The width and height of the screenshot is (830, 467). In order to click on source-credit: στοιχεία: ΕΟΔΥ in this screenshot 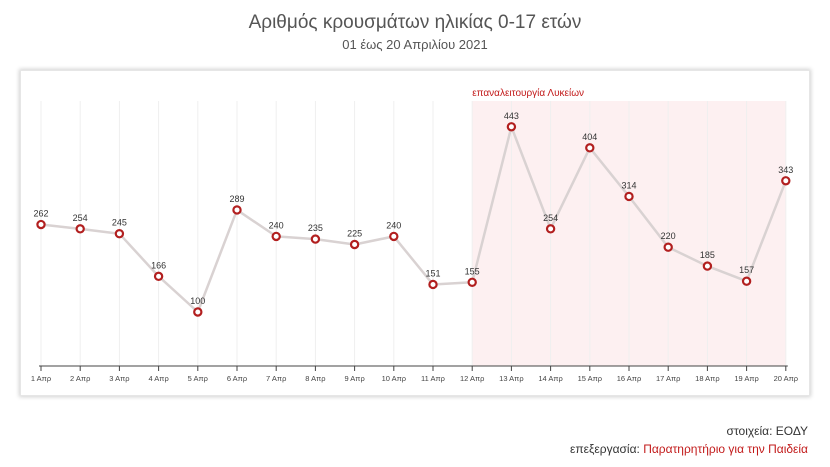, I will do `click(767, 431)`.